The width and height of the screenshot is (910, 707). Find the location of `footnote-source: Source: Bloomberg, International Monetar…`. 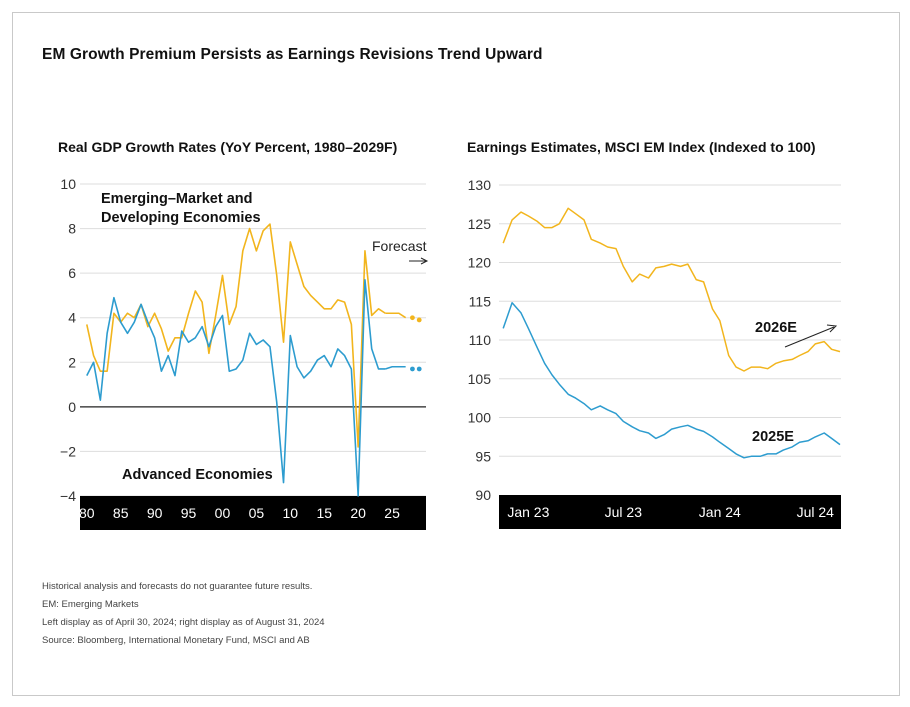

footnote-source: Source: Bloomberg, International Monetar… is located at coordinates (176, 640).